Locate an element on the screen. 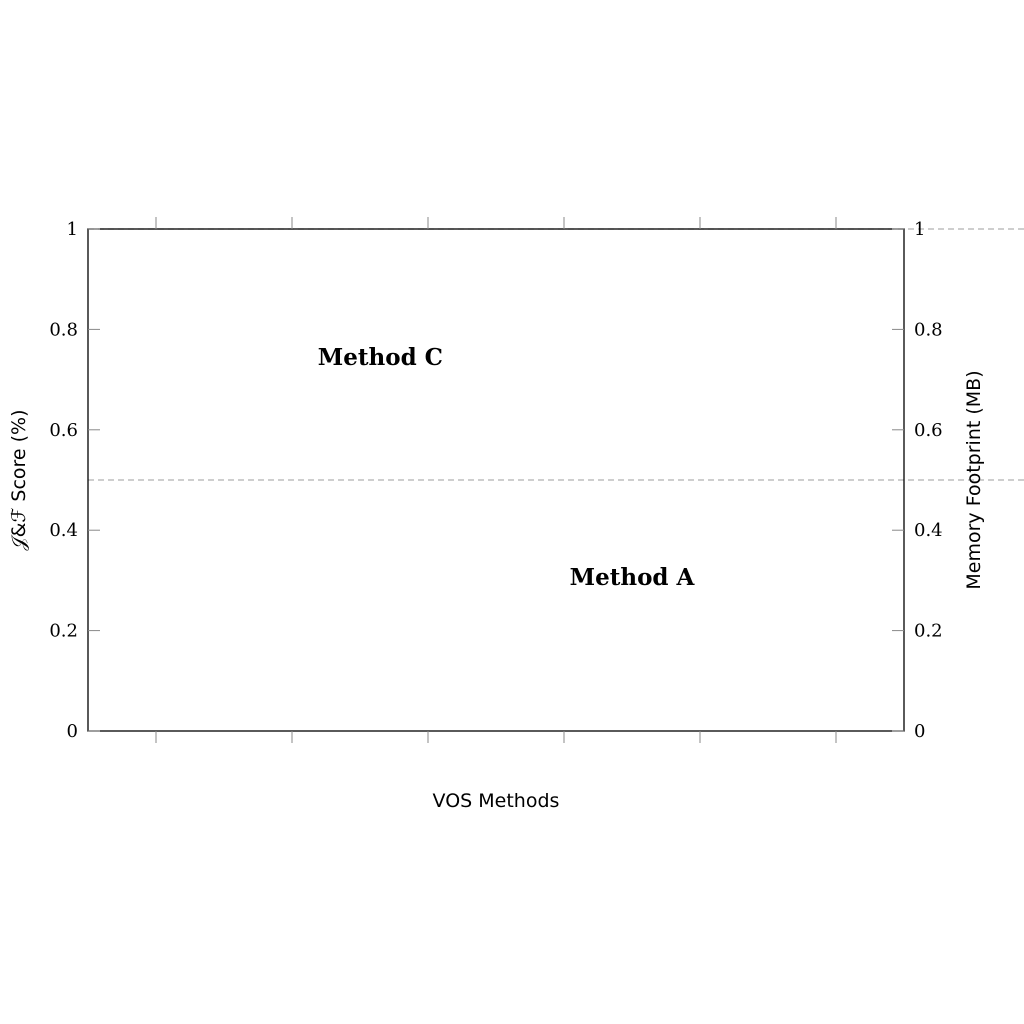 The height and width of the screenshot is (1024, 1024). right-y-axis: 0 0.2 0.4 0.6 0.8 1 is located at coordinates (917, 480).